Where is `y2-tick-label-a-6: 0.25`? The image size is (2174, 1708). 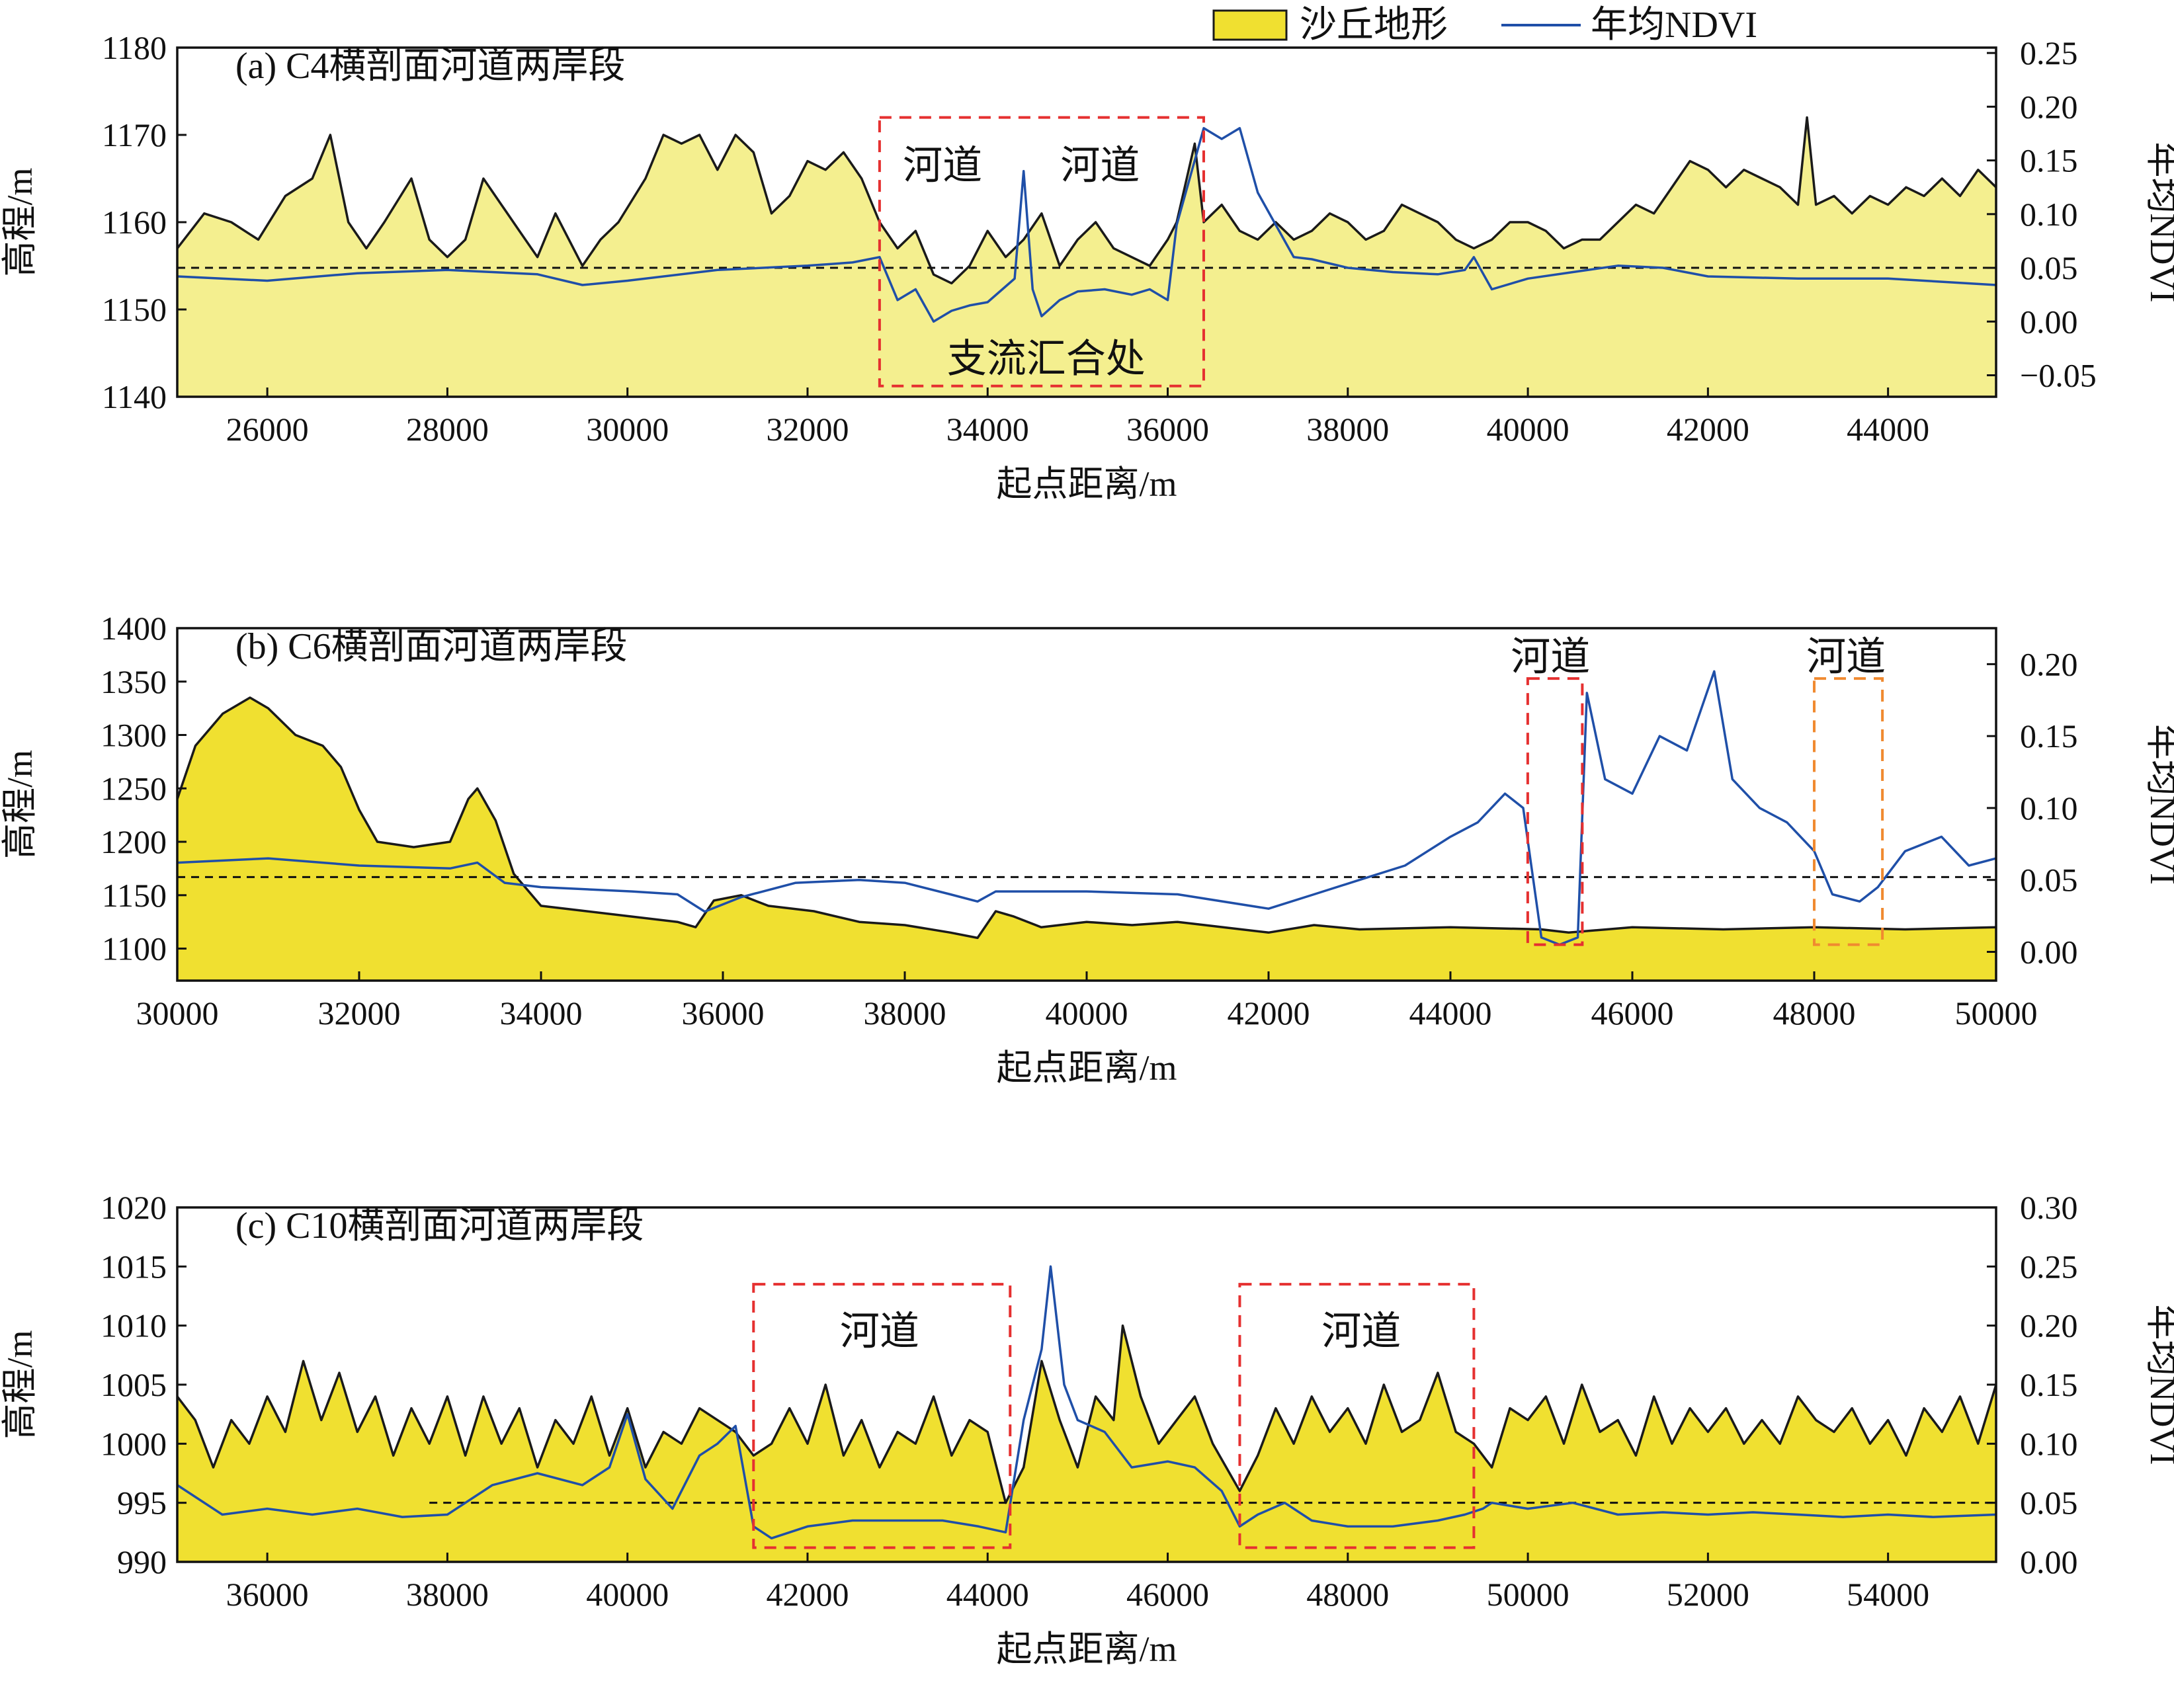
y2-tick-label-a-6: 0.25 is located at coordinates (2049, 52).